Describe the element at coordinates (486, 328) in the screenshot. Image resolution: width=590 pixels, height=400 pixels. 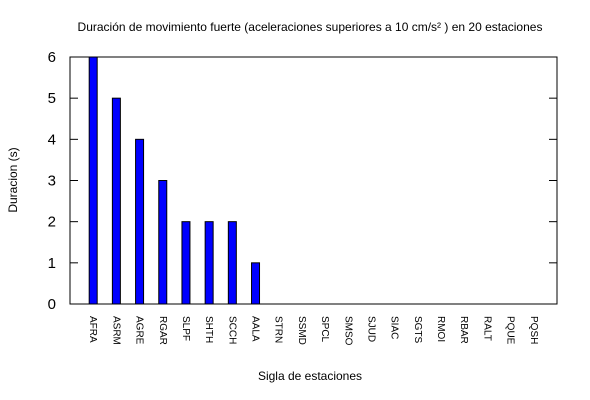
I see `x-tick-label: RALT` at that location.